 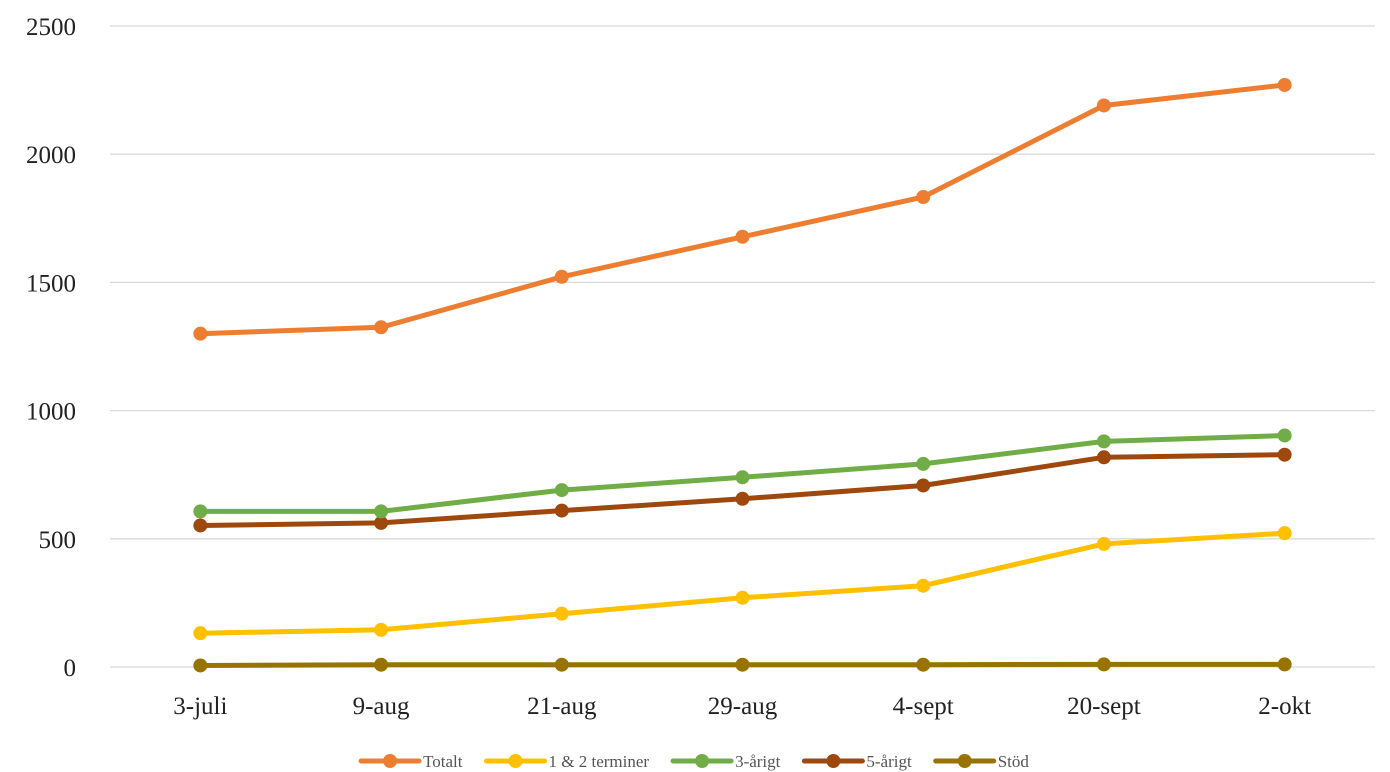 What do you see at coordinates (51, 348) in the screenshot?
I see `y-axis-ticks: 0 500 1000 1500 2000 2500` at bounding box center [51, 348].